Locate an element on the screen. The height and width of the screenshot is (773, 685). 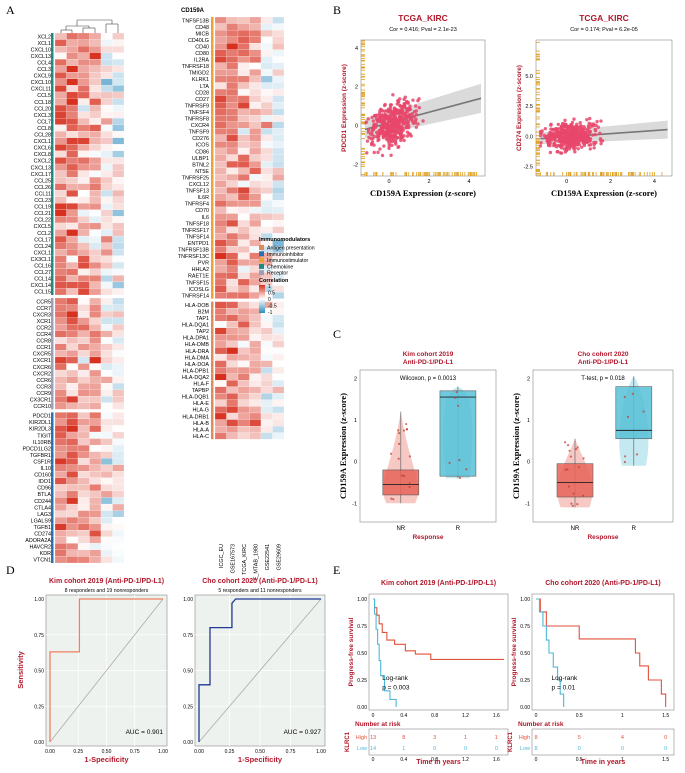
x-tick-label: 1.2 is located at coordinates (465, 716).